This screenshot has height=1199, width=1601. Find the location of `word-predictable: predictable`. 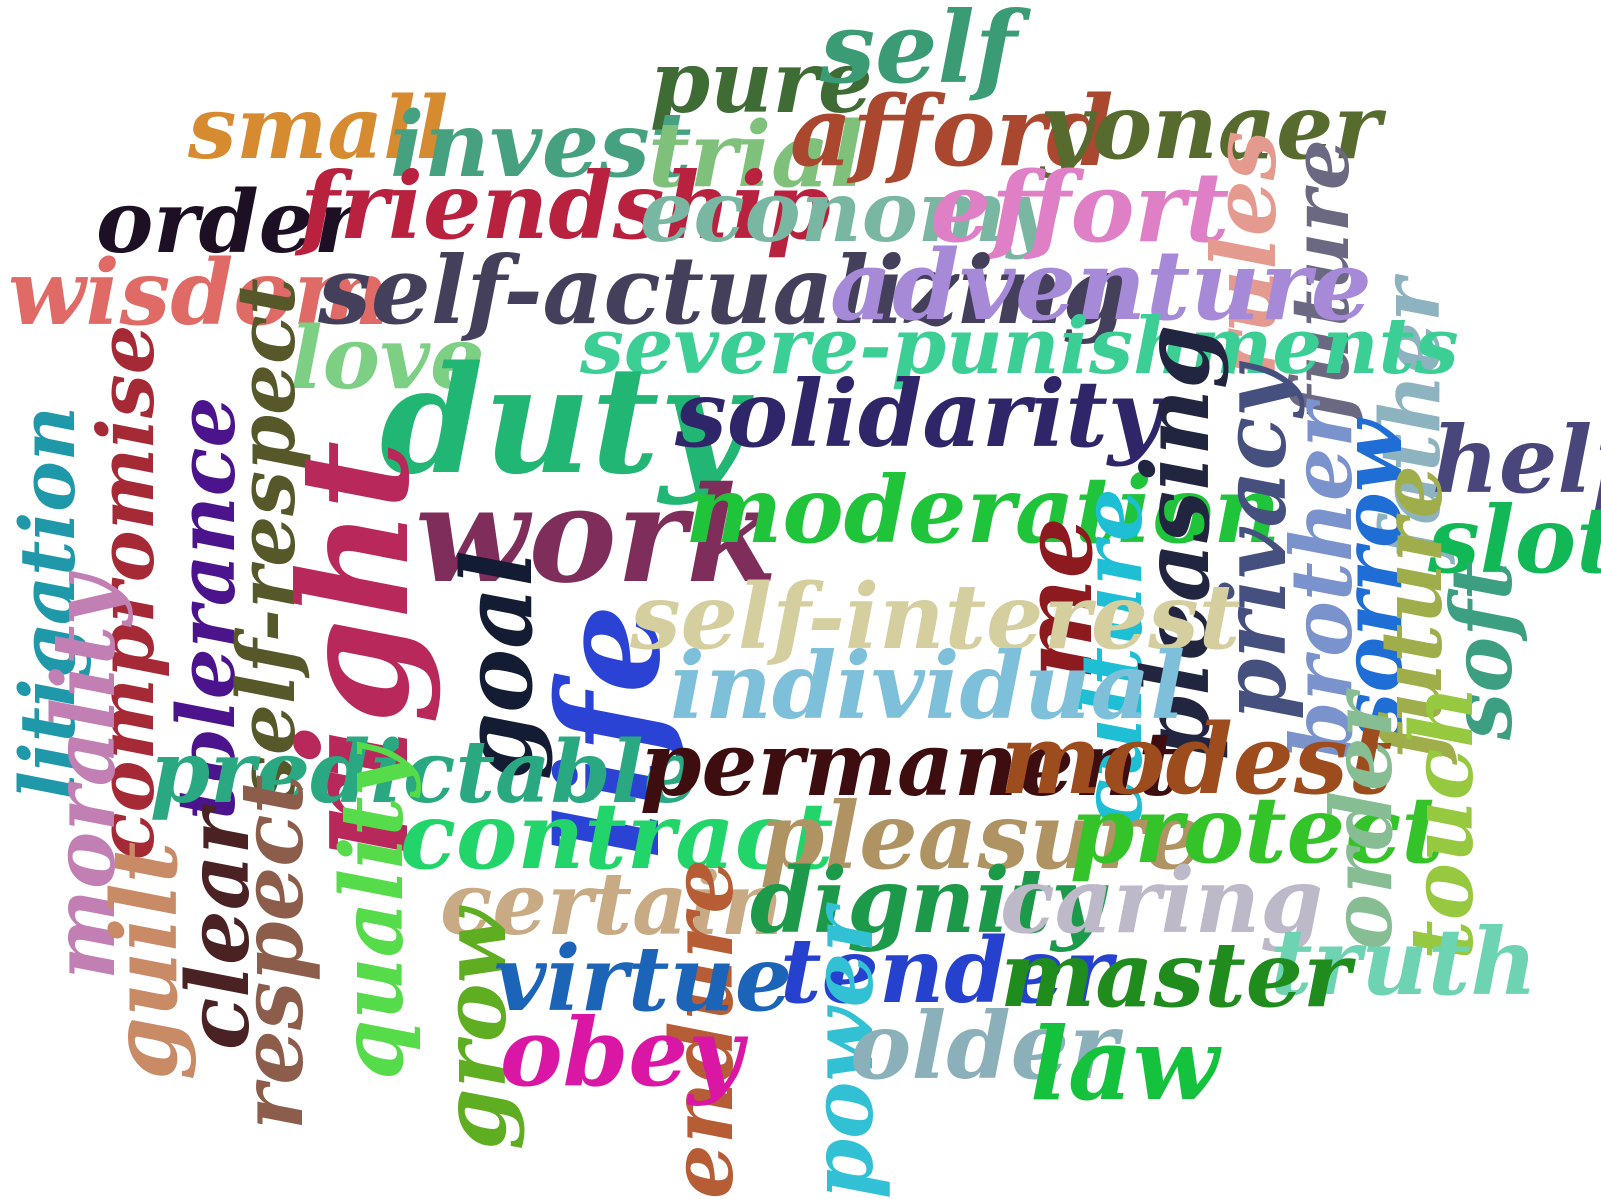

word-predictable: predictable is located at coordinates (424, 772).